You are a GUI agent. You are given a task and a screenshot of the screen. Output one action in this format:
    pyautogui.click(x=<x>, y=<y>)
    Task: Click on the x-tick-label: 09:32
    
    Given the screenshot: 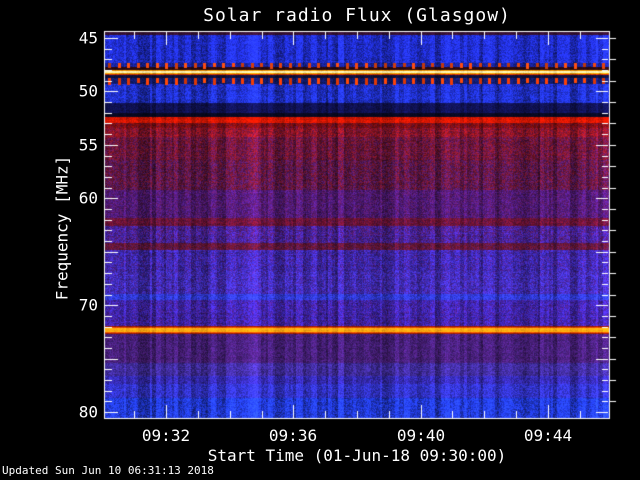 What is the action you would take?
    pyautogui.click(x=166, y=435)
    